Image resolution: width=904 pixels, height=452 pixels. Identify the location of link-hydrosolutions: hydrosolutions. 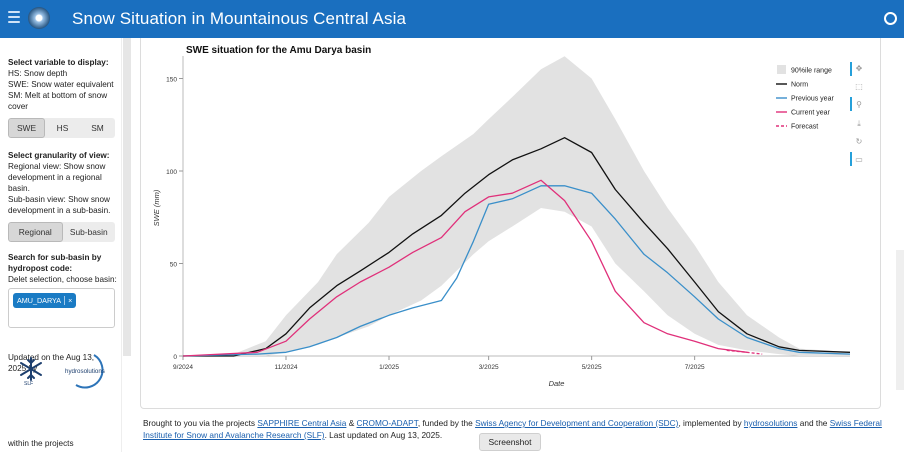
(770, 423).